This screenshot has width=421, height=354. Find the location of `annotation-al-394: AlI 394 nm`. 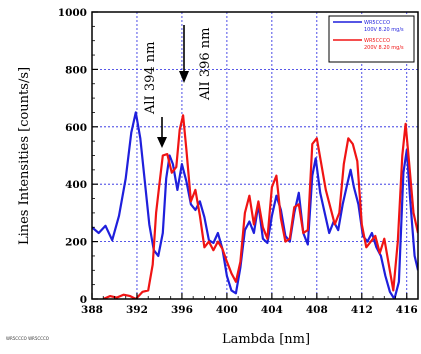

annotation-al-394: AlI 394 nm is located at coordinates (155, 95).